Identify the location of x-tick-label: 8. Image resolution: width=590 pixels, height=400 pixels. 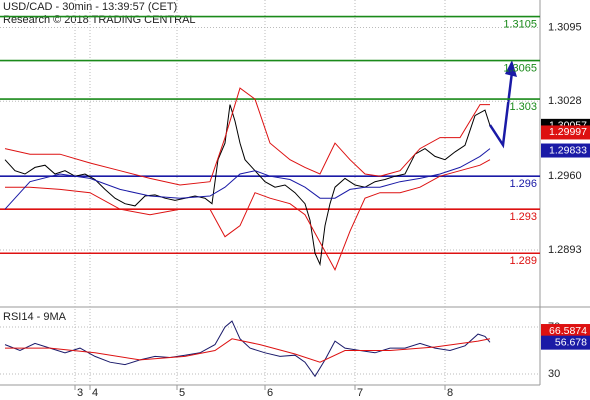
(450, 393).